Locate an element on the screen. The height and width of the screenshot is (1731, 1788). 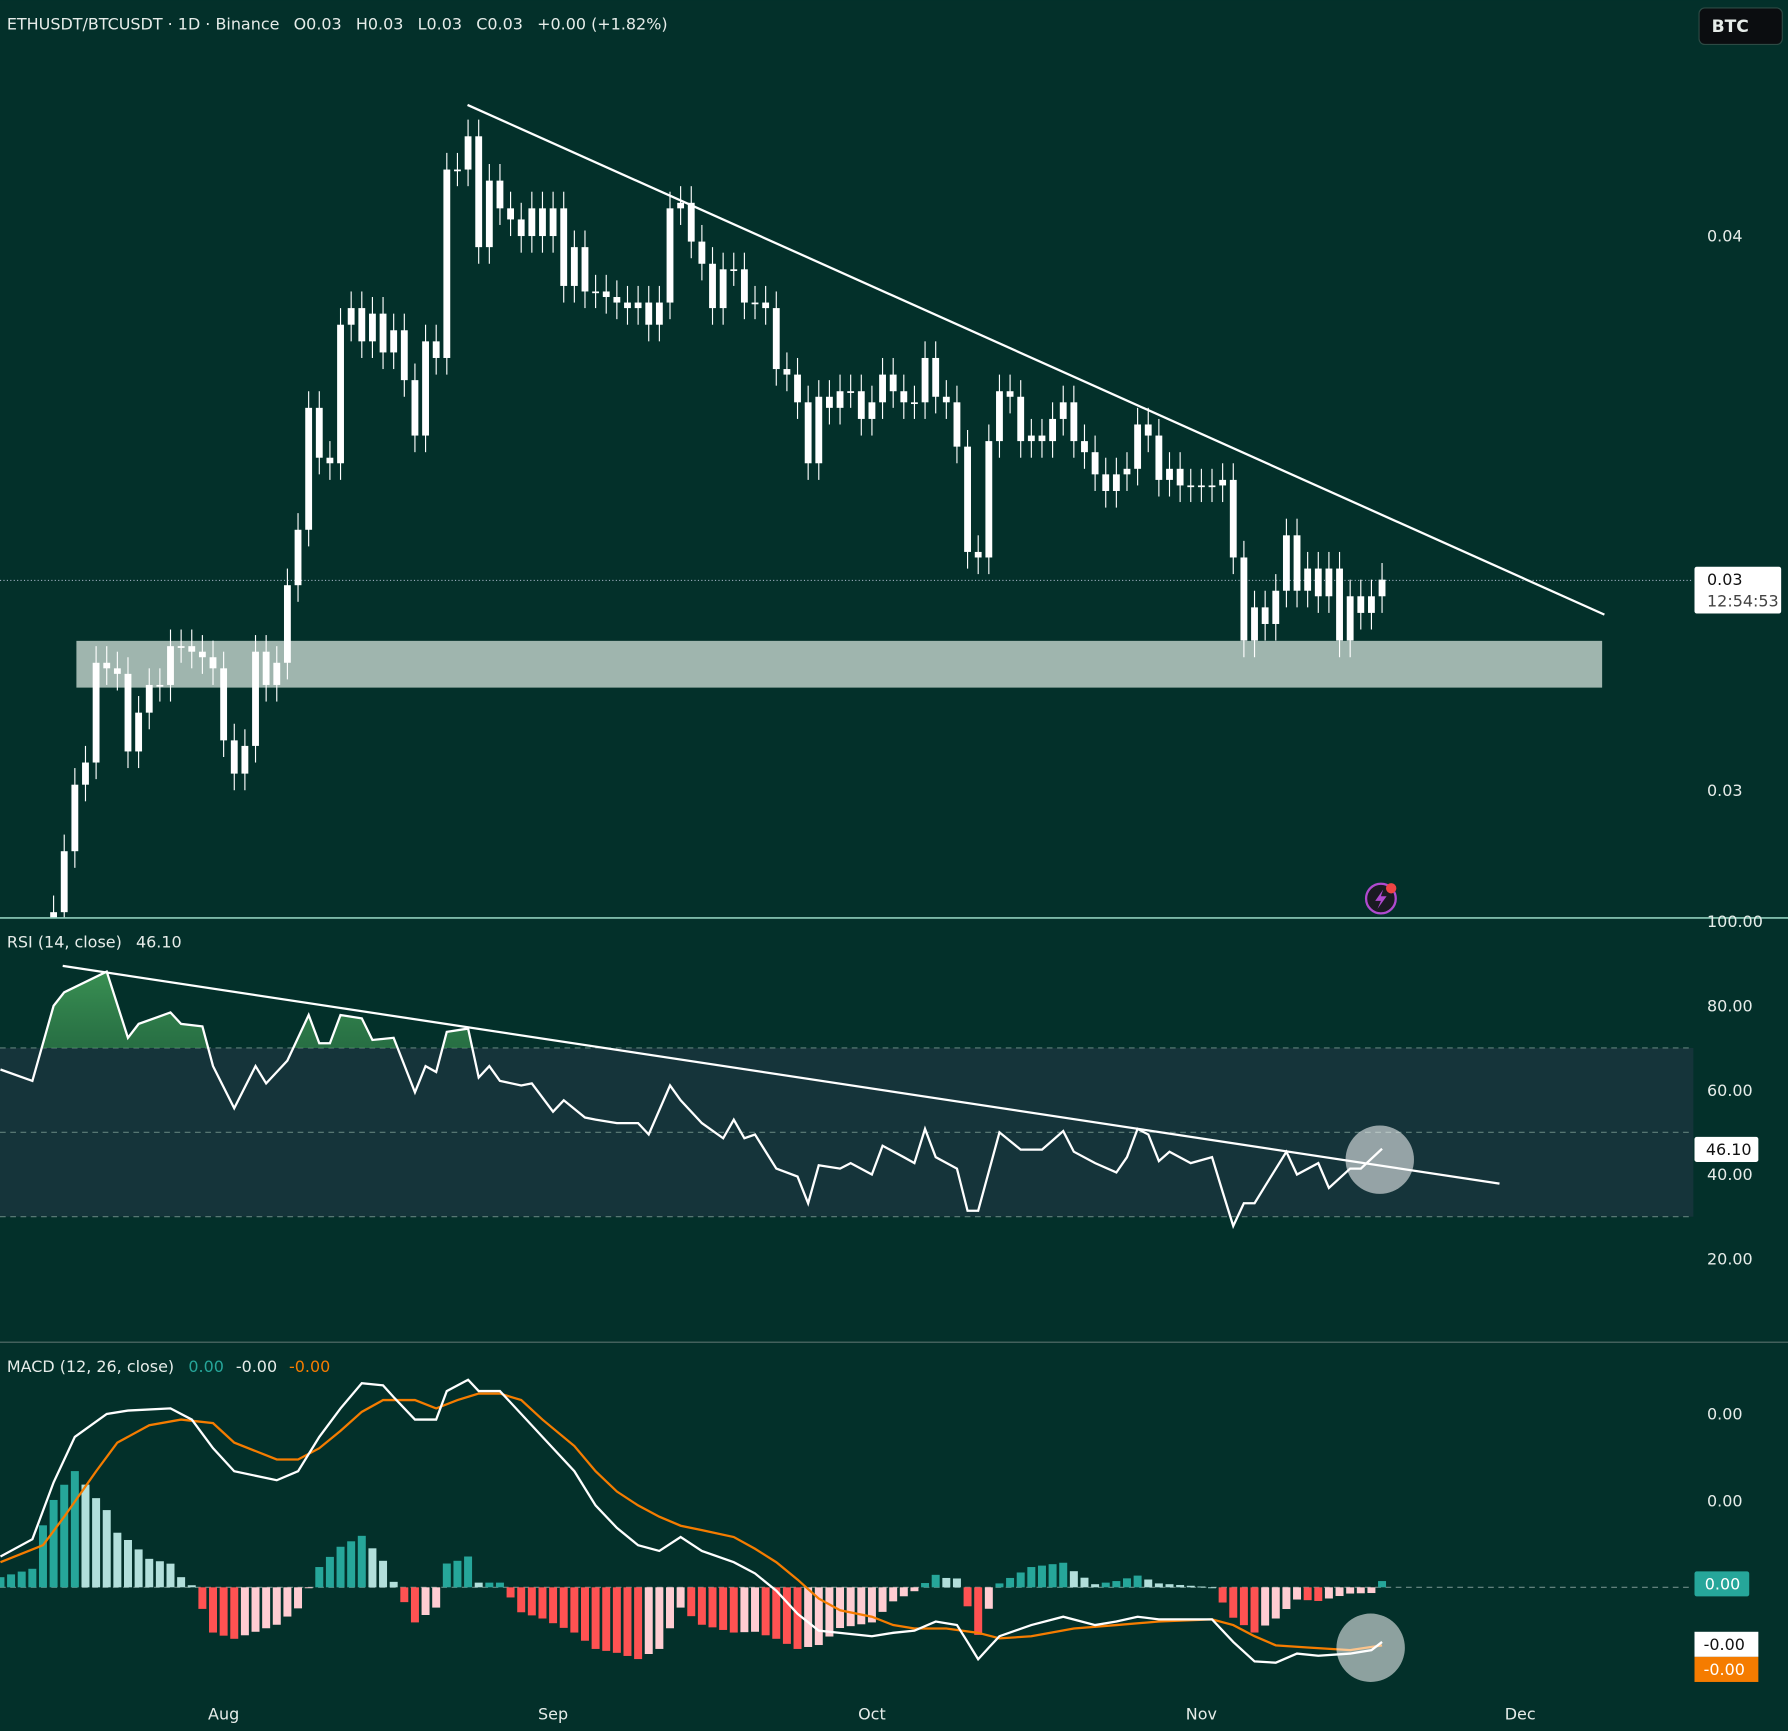
rsi-value-tag: 46.10 is located at coordinates (1726, 1149).